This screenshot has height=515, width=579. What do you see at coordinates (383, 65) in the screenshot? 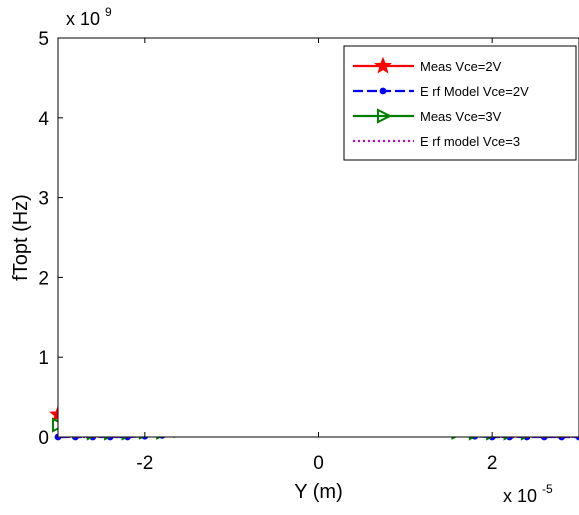
I see `data-point-star` at bounding box center [383, 65].